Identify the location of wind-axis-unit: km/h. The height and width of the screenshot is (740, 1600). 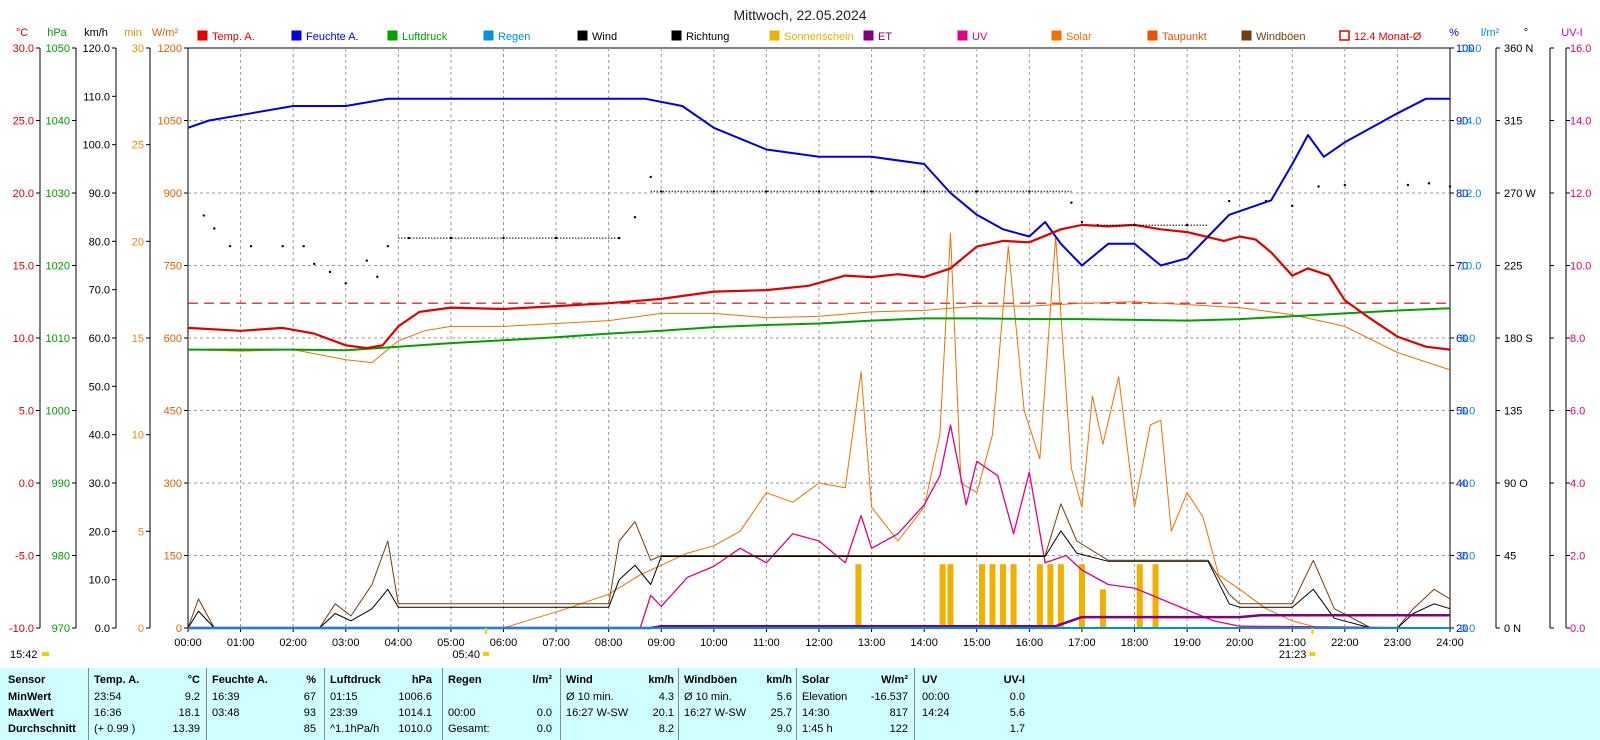
(96, 33).